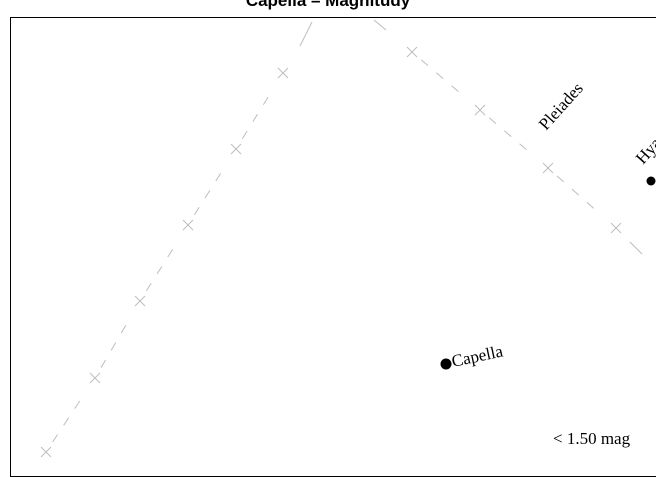  I want to click on capella-star, so click(446, 364).